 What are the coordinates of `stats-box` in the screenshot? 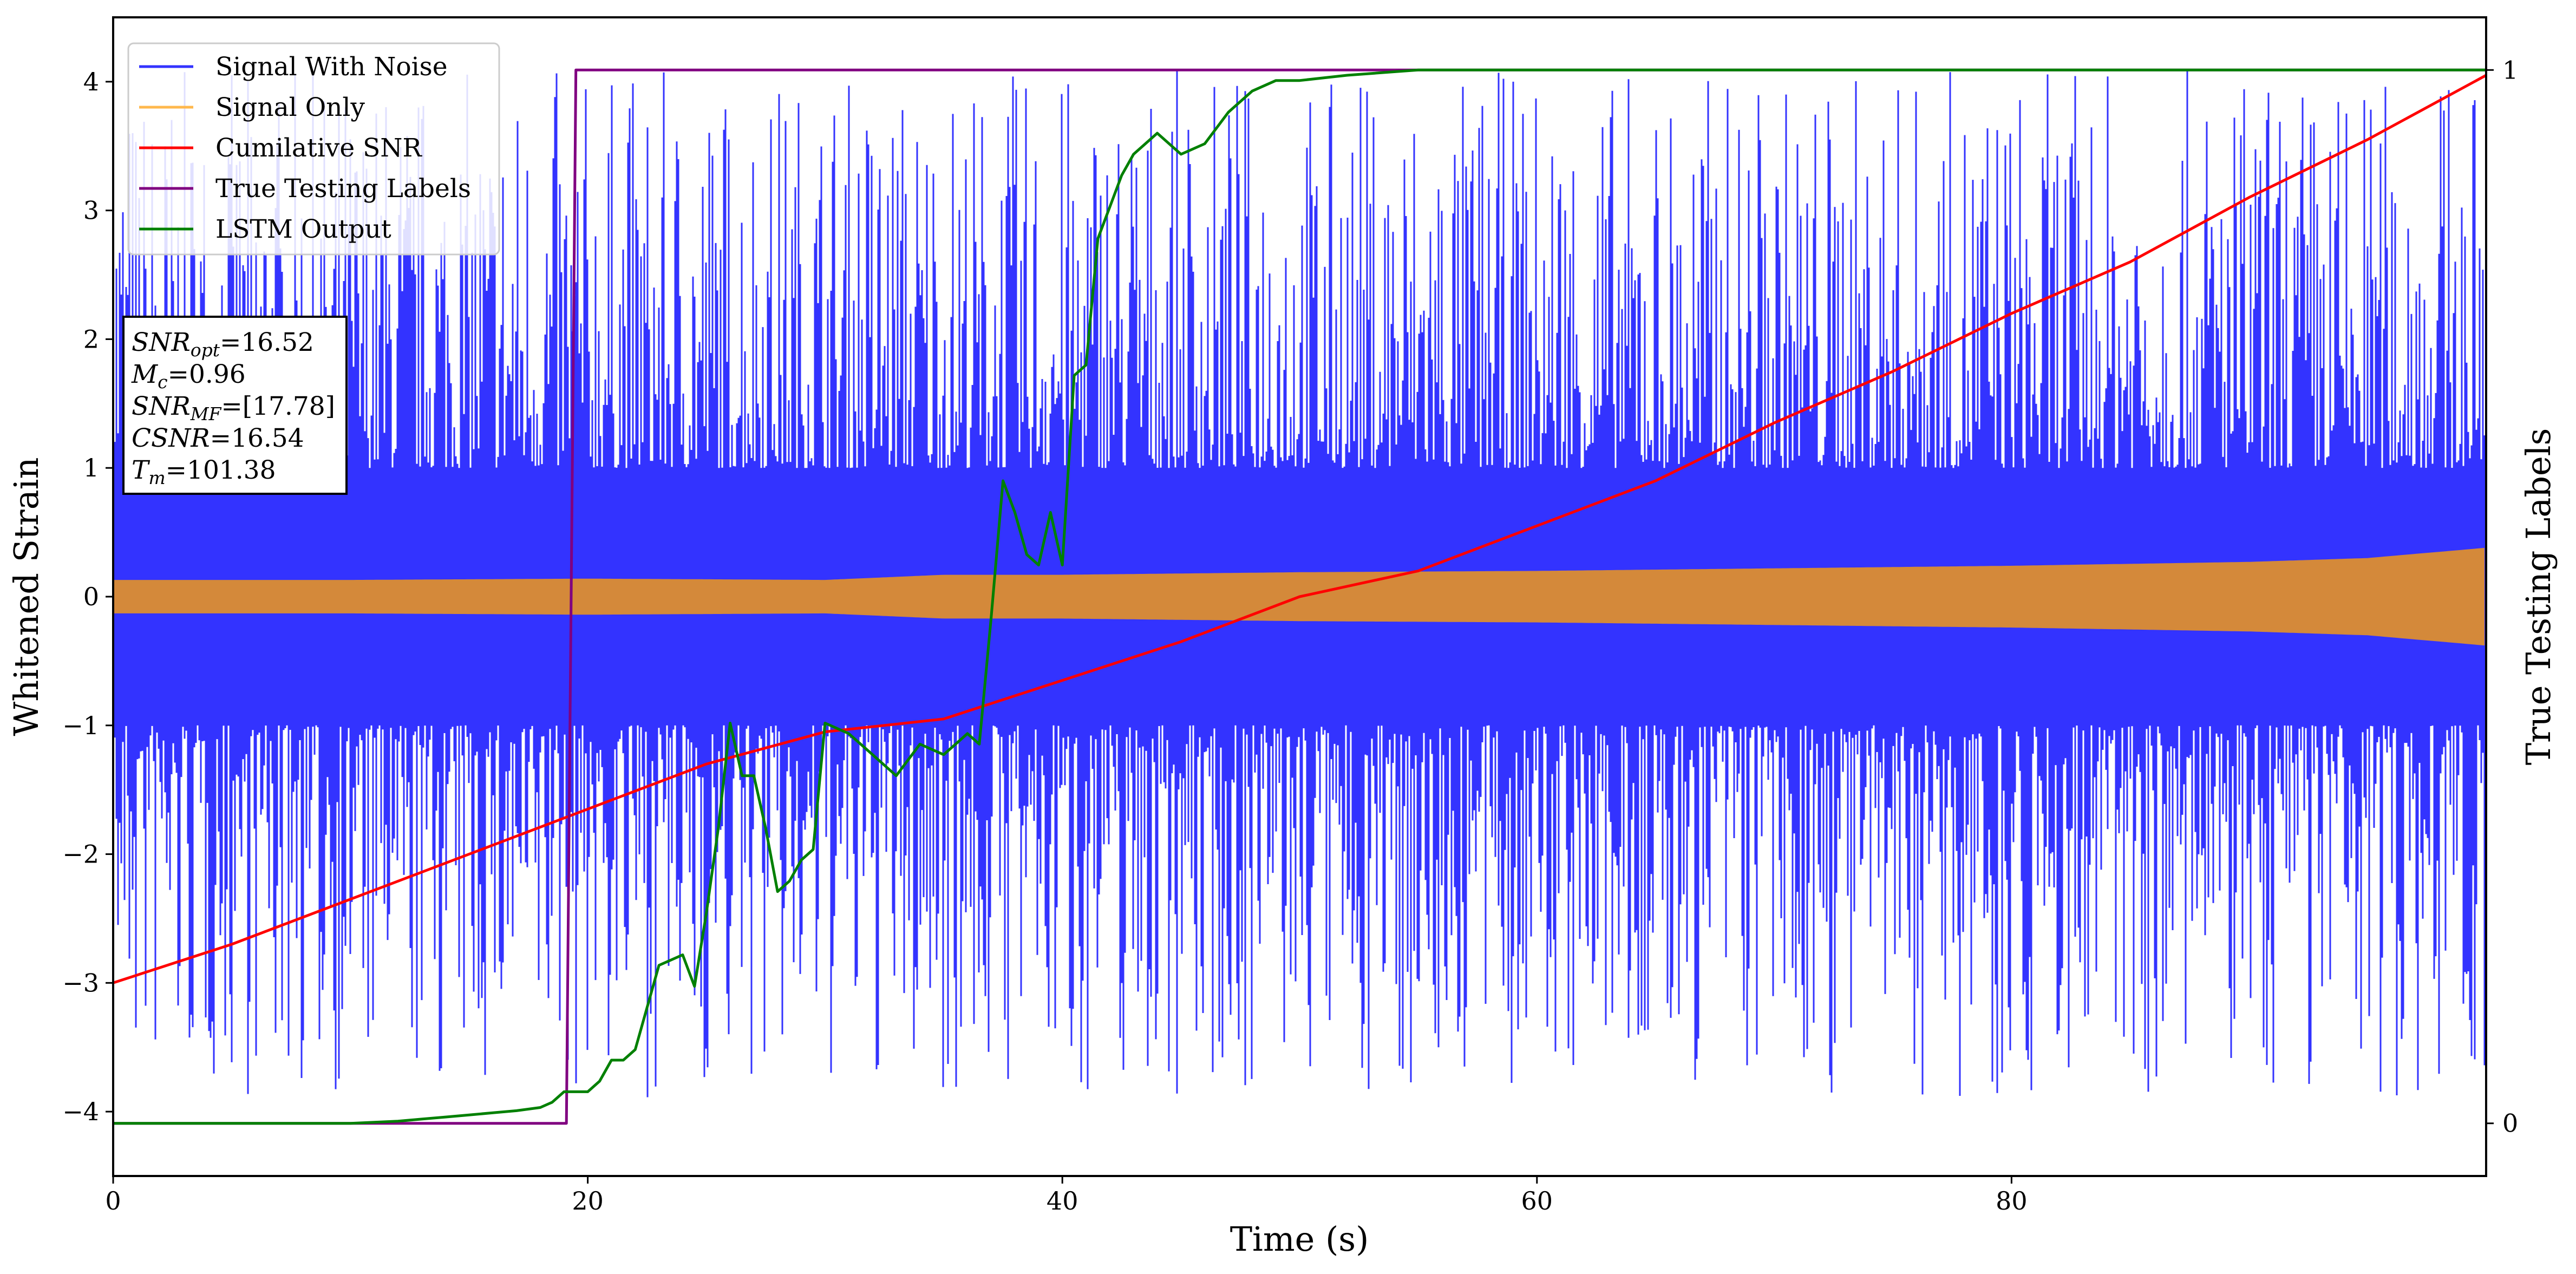 It's located at (235, 405).